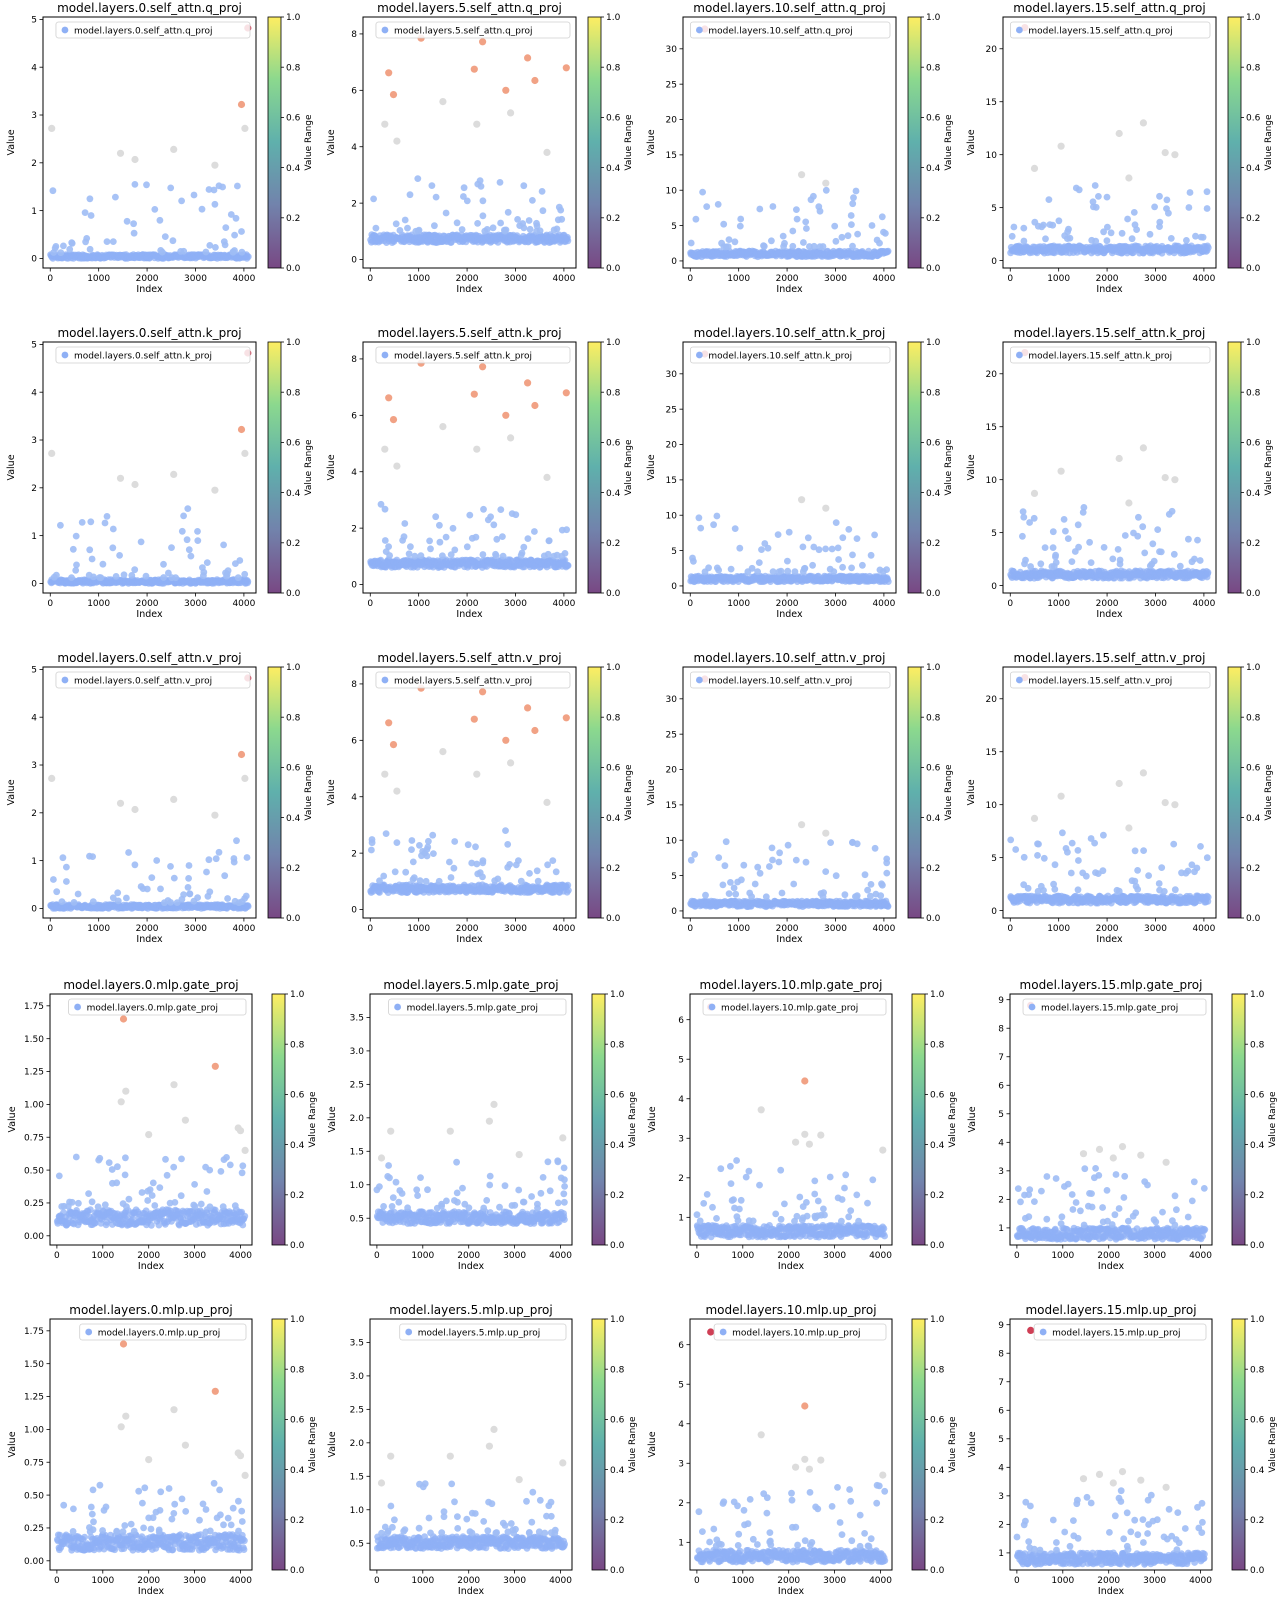  I want to click on x-axis-label: Index, so click(1109, 289).